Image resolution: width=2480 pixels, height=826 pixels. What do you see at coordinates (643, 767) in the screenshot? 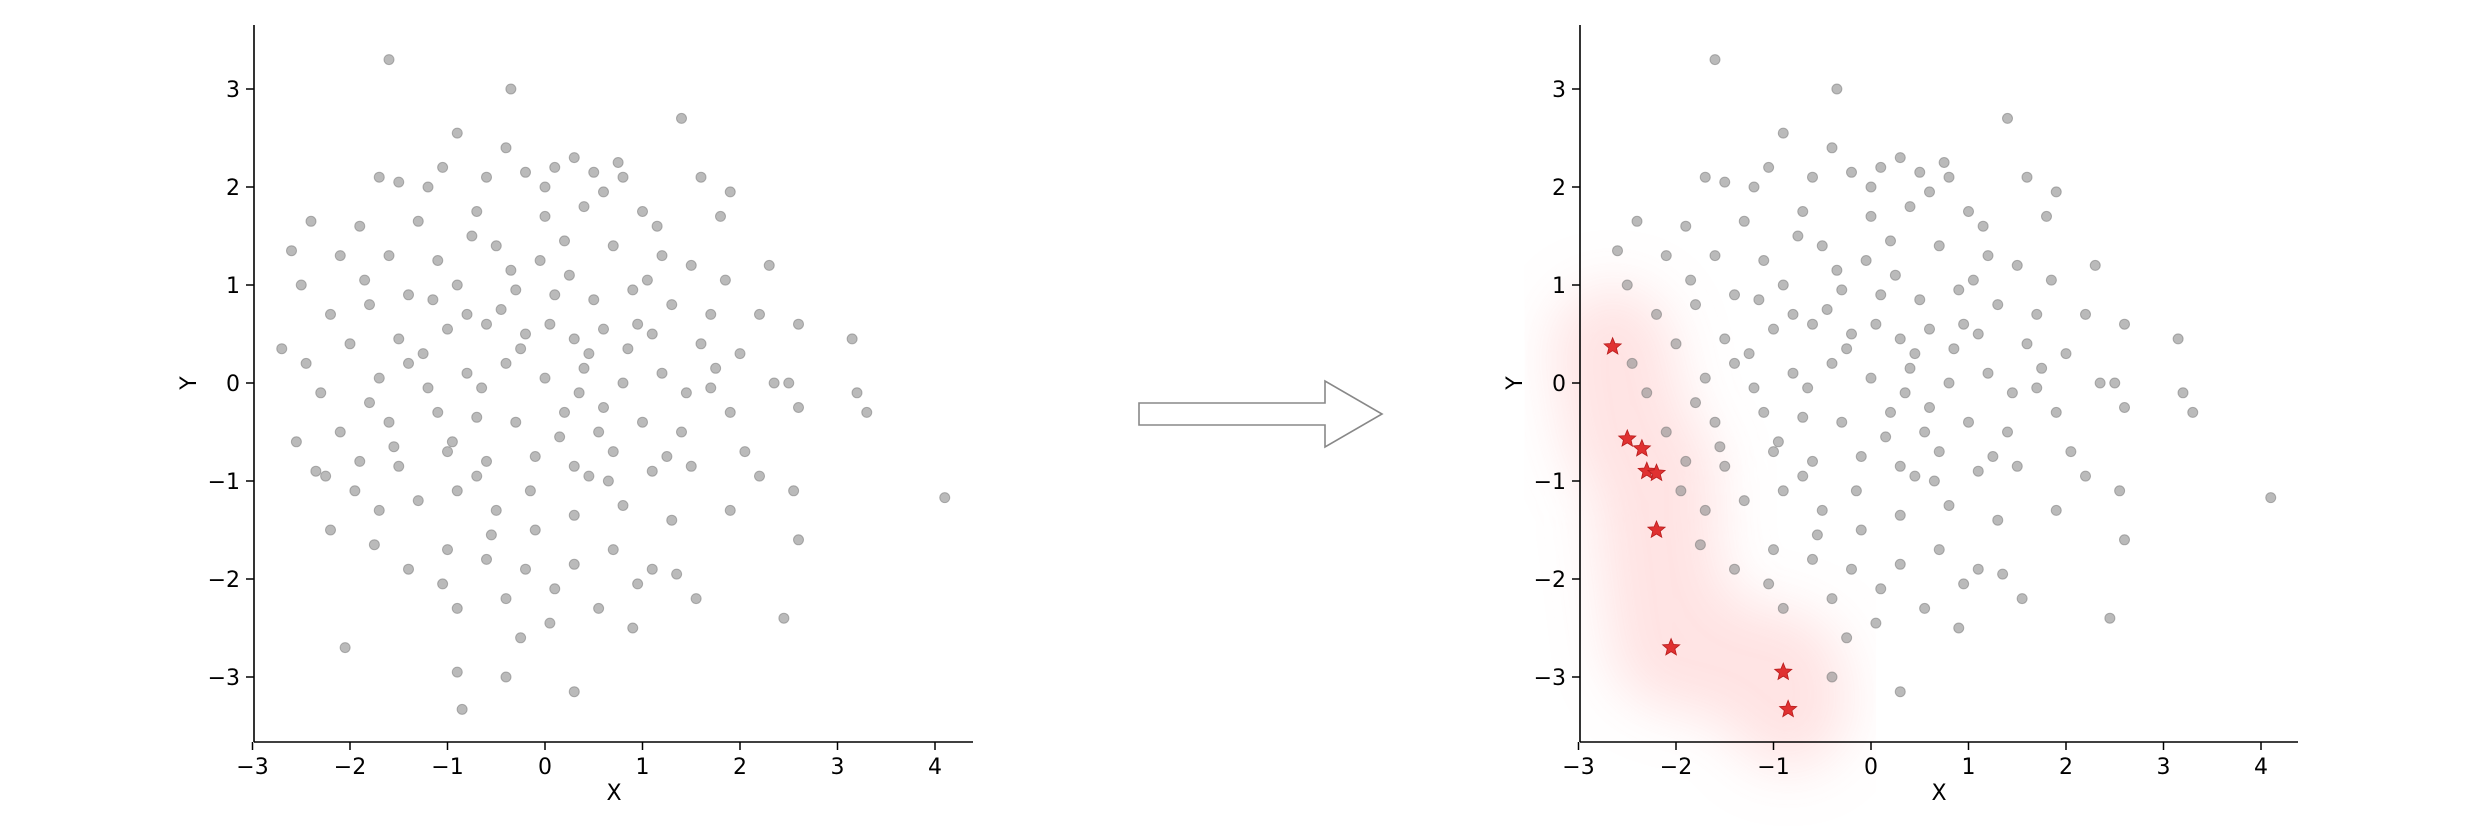
I see `x-tick-label: 1` at bounding box center [643, 767].